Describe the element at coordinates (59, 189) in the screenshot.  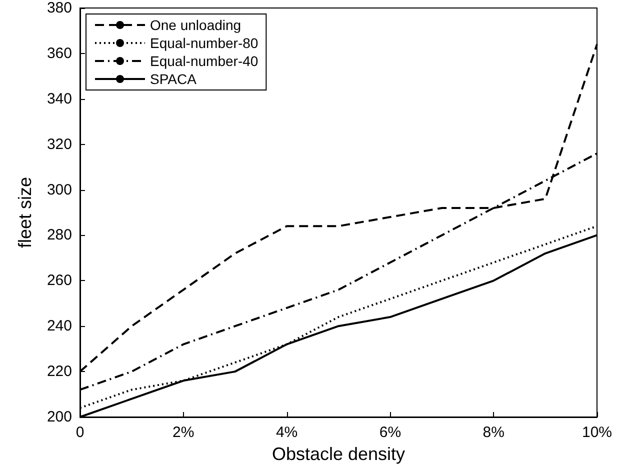
I see `y-tick-label: 300` at that location.